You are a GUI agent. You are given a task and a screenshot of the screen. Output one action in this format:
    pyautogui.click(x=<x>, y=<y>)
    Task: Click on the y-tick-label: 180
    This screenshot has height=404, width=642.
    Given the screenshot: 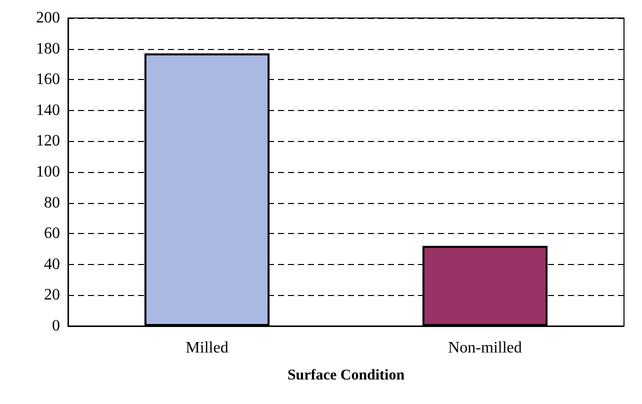 What is the action you would take?
    pyautogui.click(x=48, y=49)
    